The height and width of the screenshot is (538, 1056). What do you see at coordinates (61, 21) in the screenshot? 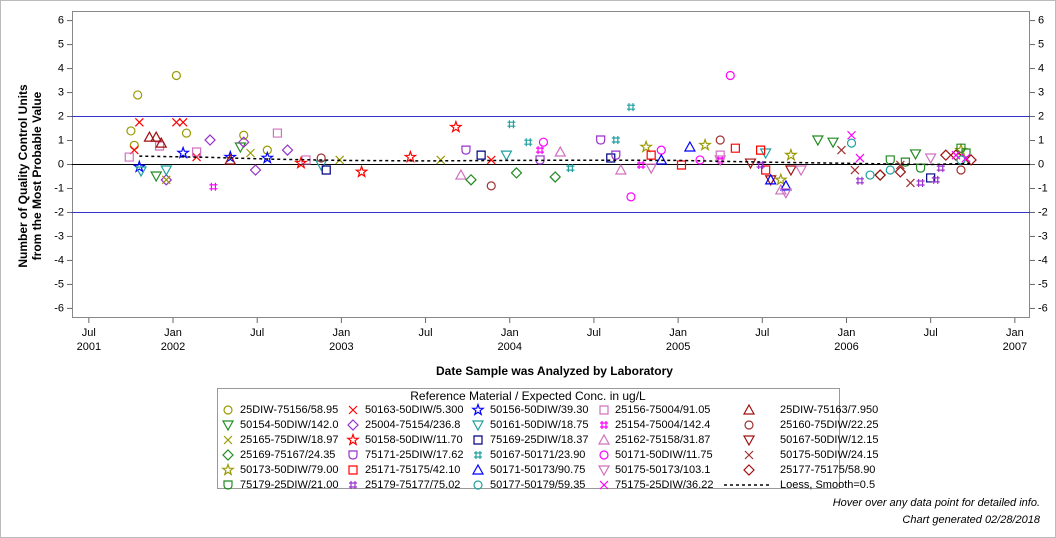
I see `y-tick-label: 6` at bounding box center [61, 21].